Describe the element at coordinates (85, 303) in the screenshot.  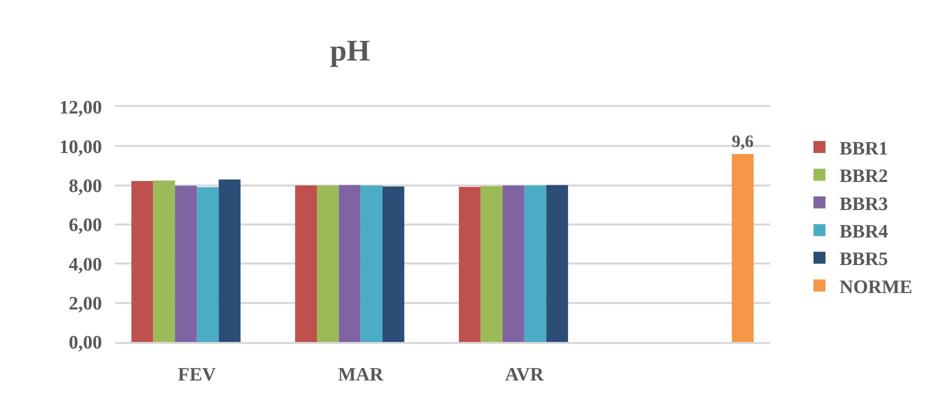
I see `y-tick-label: 2,00` at that location.